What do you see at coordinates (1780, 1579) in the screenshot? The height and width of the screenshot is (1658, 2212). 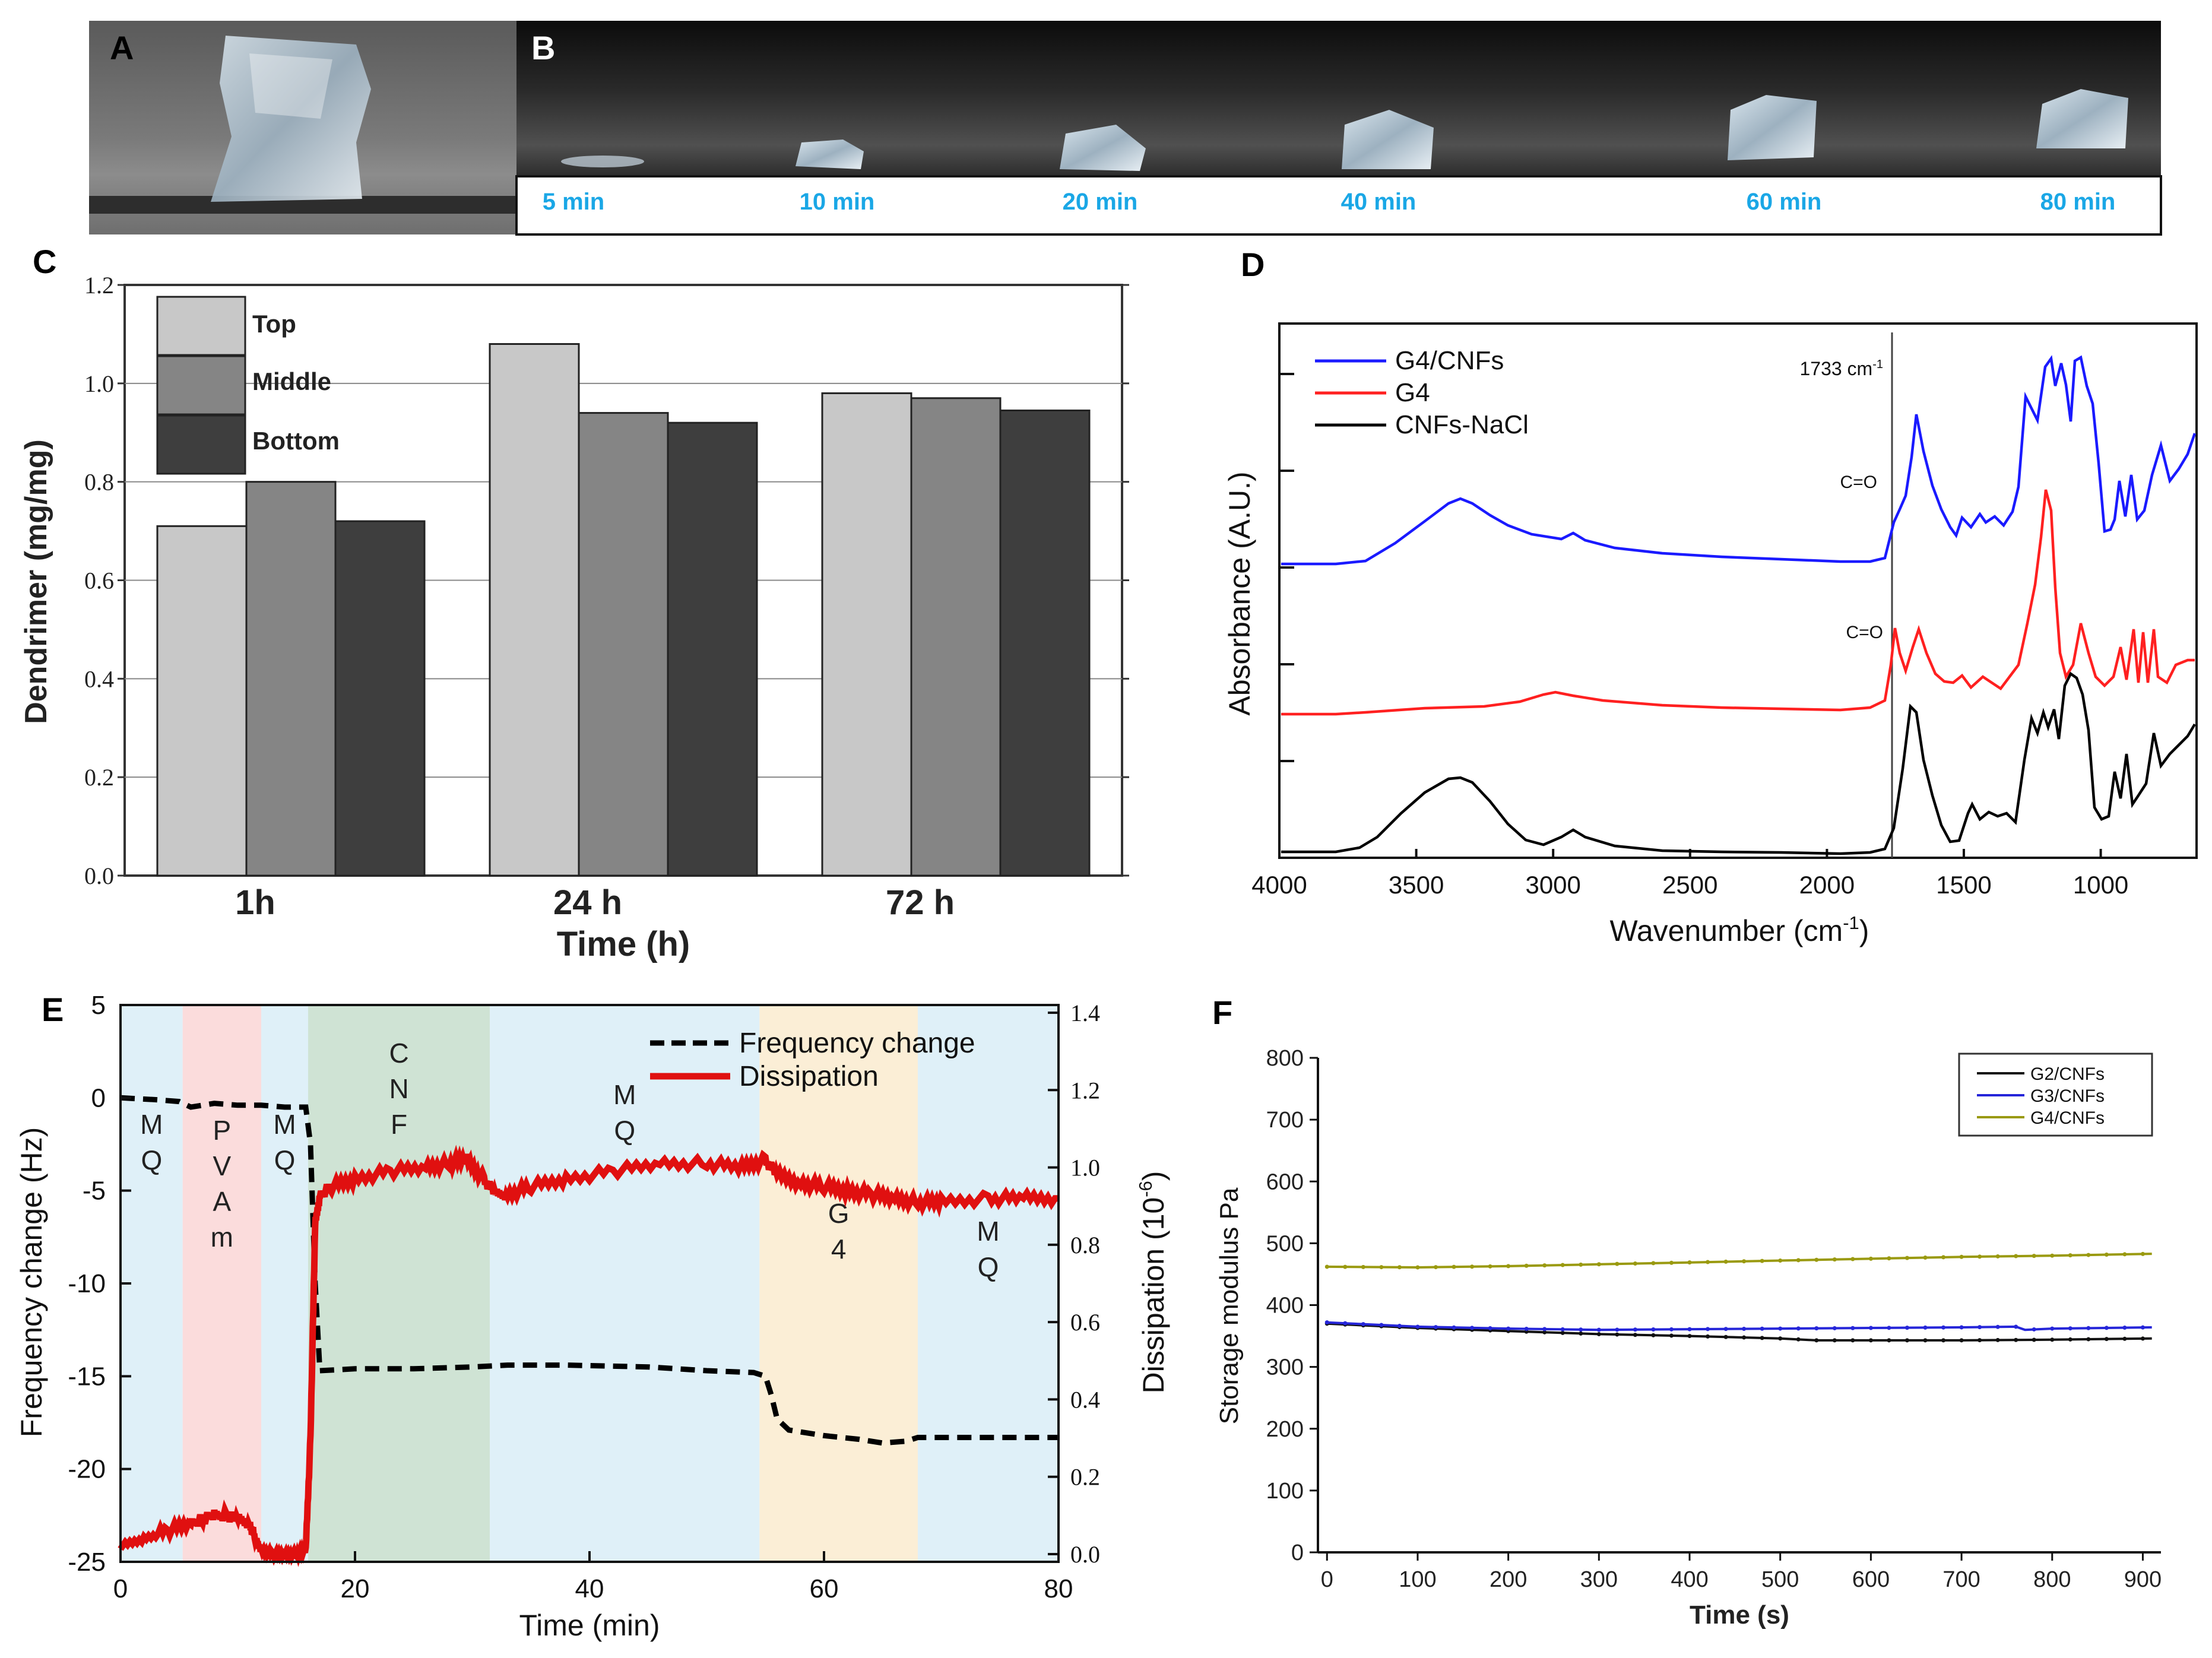 I see `modulus-x-tick-label: 500` at bounding box center [1780, 1579].